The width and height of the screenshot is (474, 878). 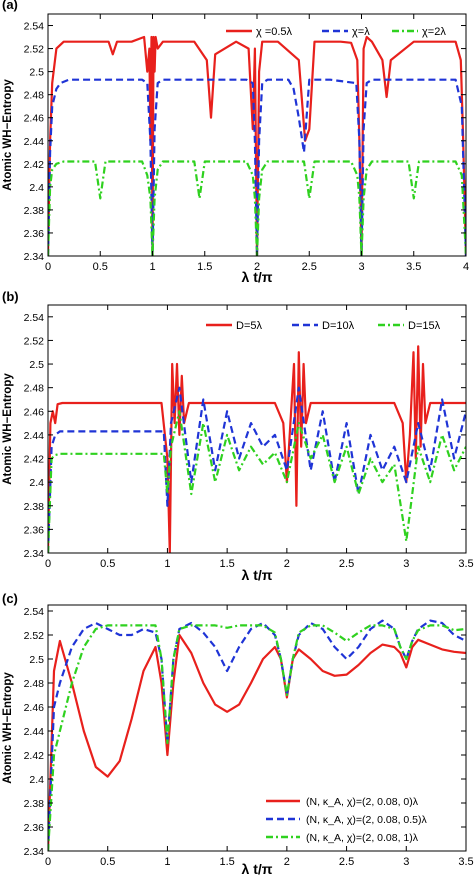 I want to click on y-tick-label-1-3: 2.4, so click(x=36, y=483).